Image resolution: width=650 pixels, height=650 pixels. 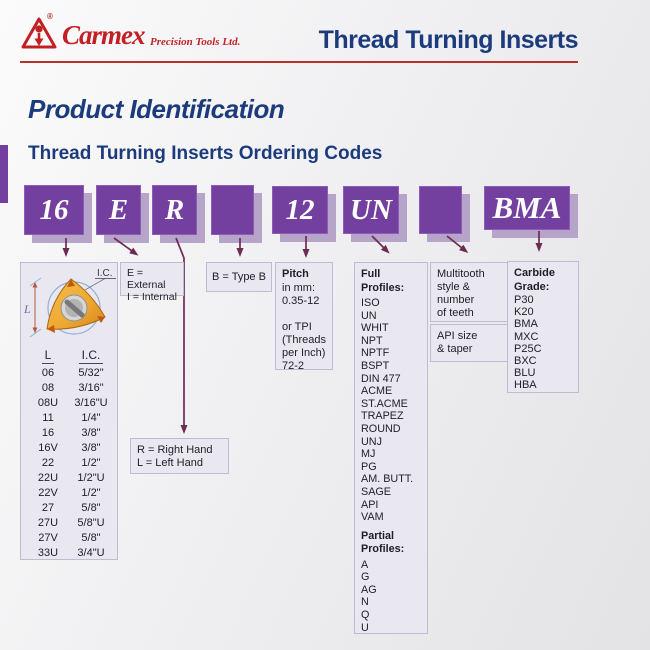 What do you see at coordinates (239, 276) in the screenshot?
I see `legend-line: B = Type B` at bounding box center [239, 276].